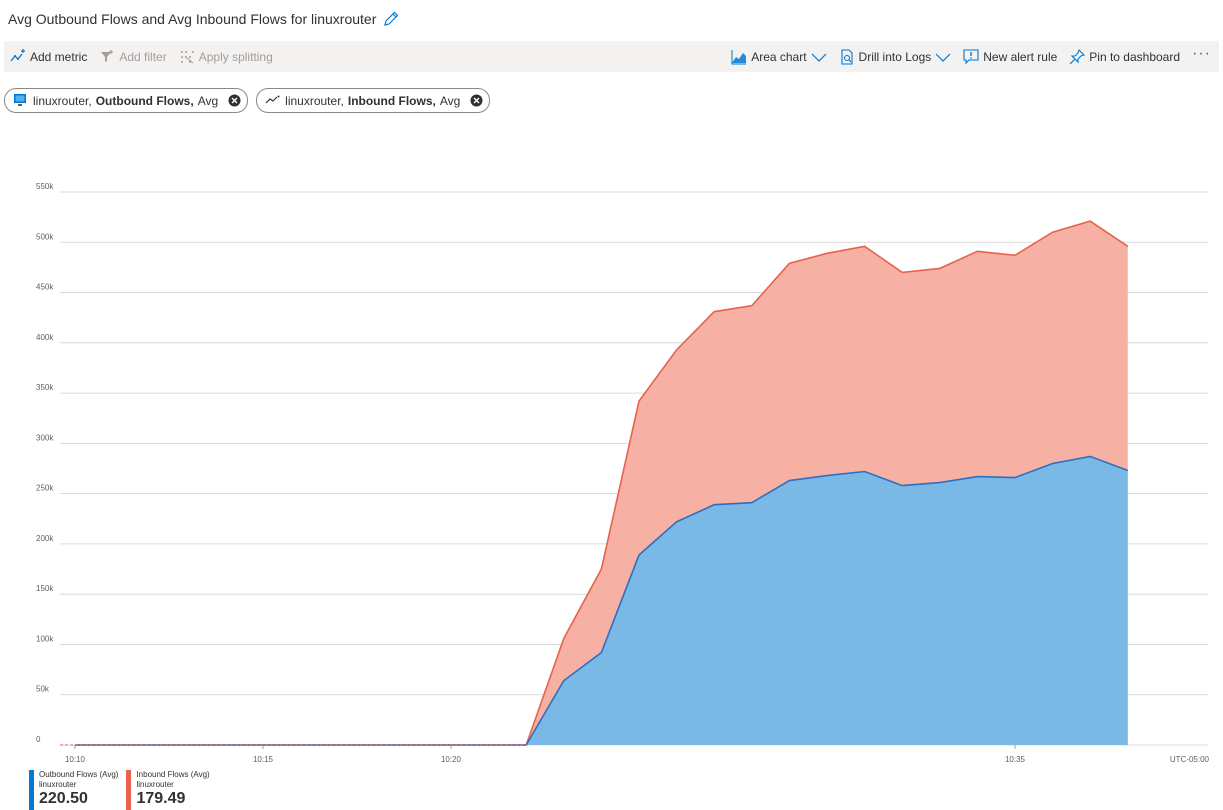 This screenshot has height=810, width=1223. Describe the element at coordinates (45, 236) in the screenshot. I see `y-tick-label: 500k` at that location.